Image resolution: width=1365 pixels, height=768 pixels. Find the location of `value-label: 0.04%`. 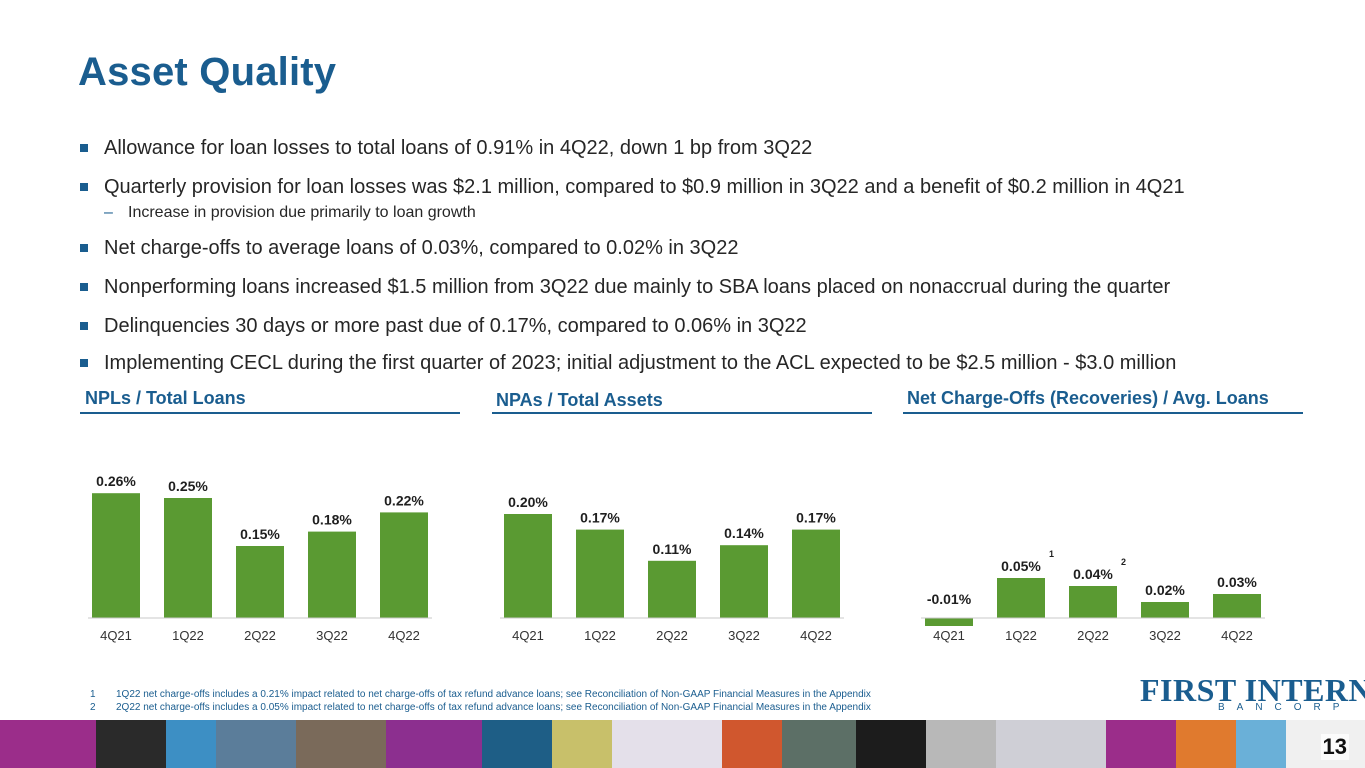

value-label: 0.04% is located at coordinates (1093, 574).